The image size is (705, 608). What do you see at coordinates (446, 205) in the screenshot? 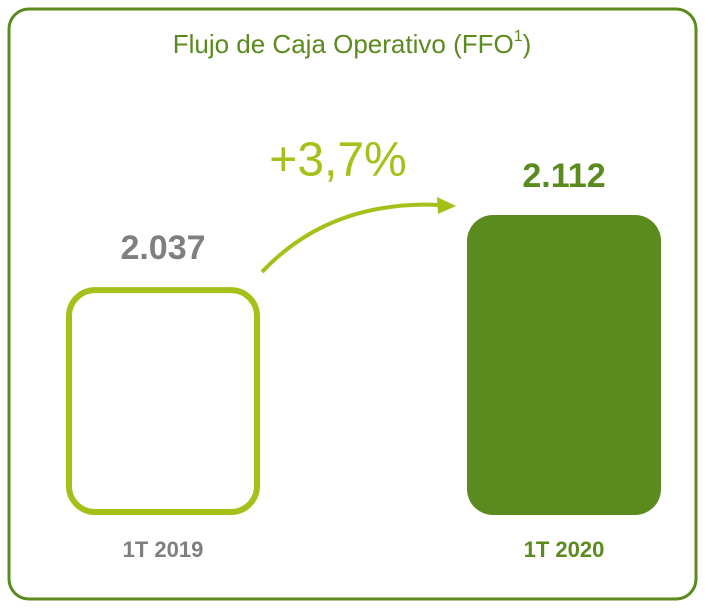
I see `arrow-head` at bounding box center [446, 205].